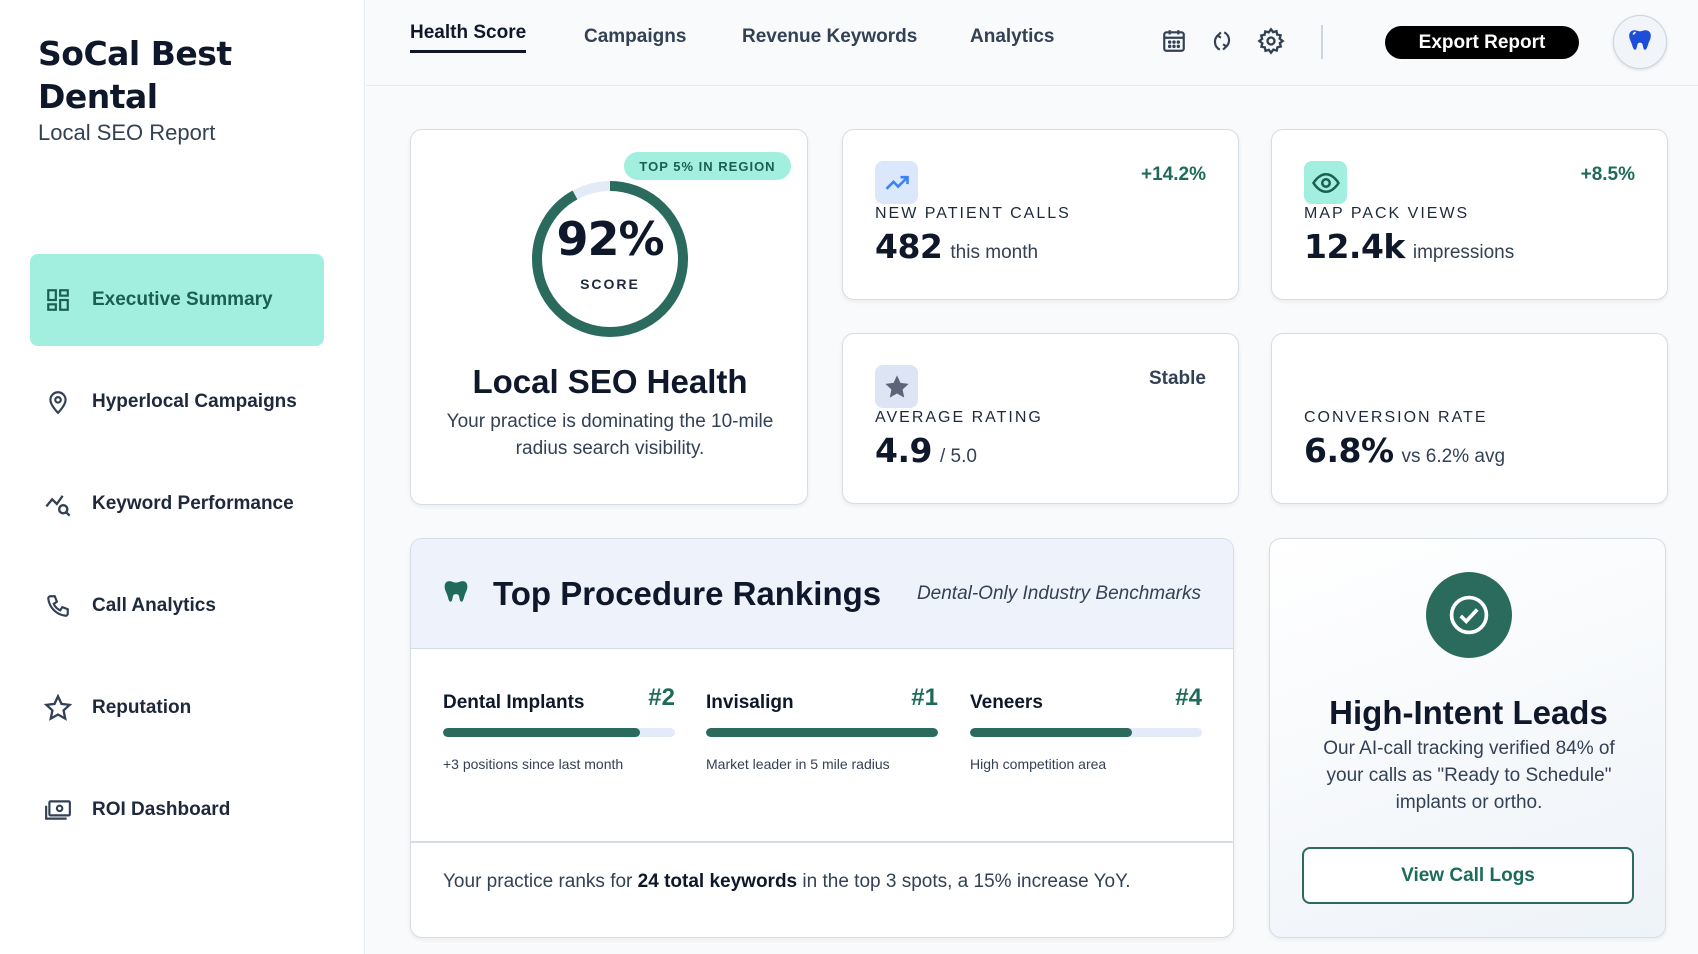  I want to click on avatar, so click(1640, 42).